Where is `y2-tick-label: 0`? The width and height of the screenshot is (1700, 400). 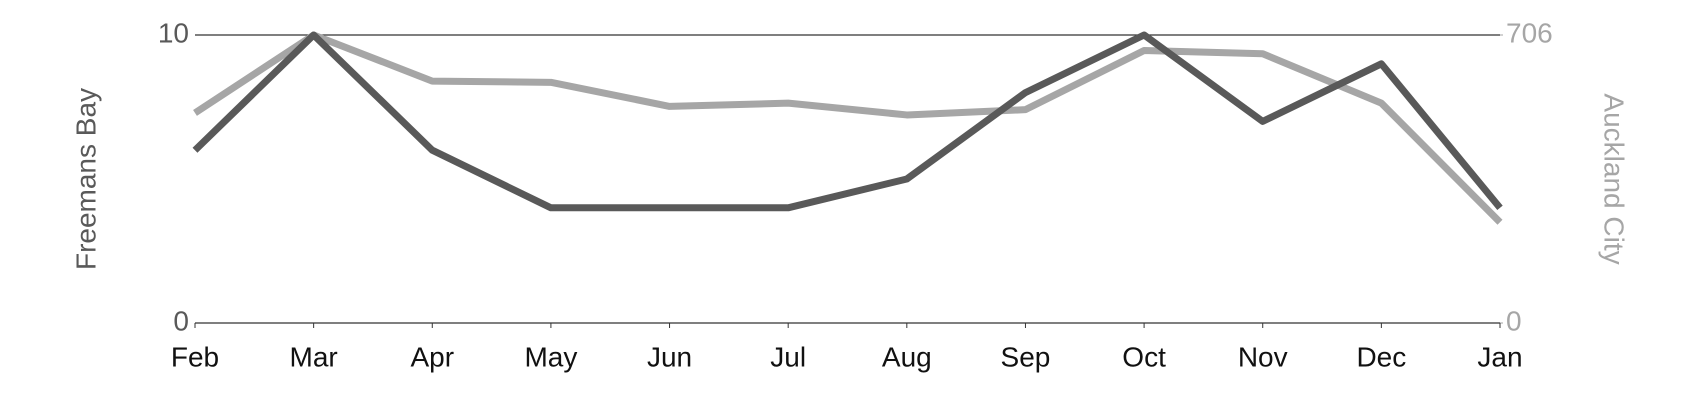 y2-tick-label: 0 is located at coordinates (1514, 320).